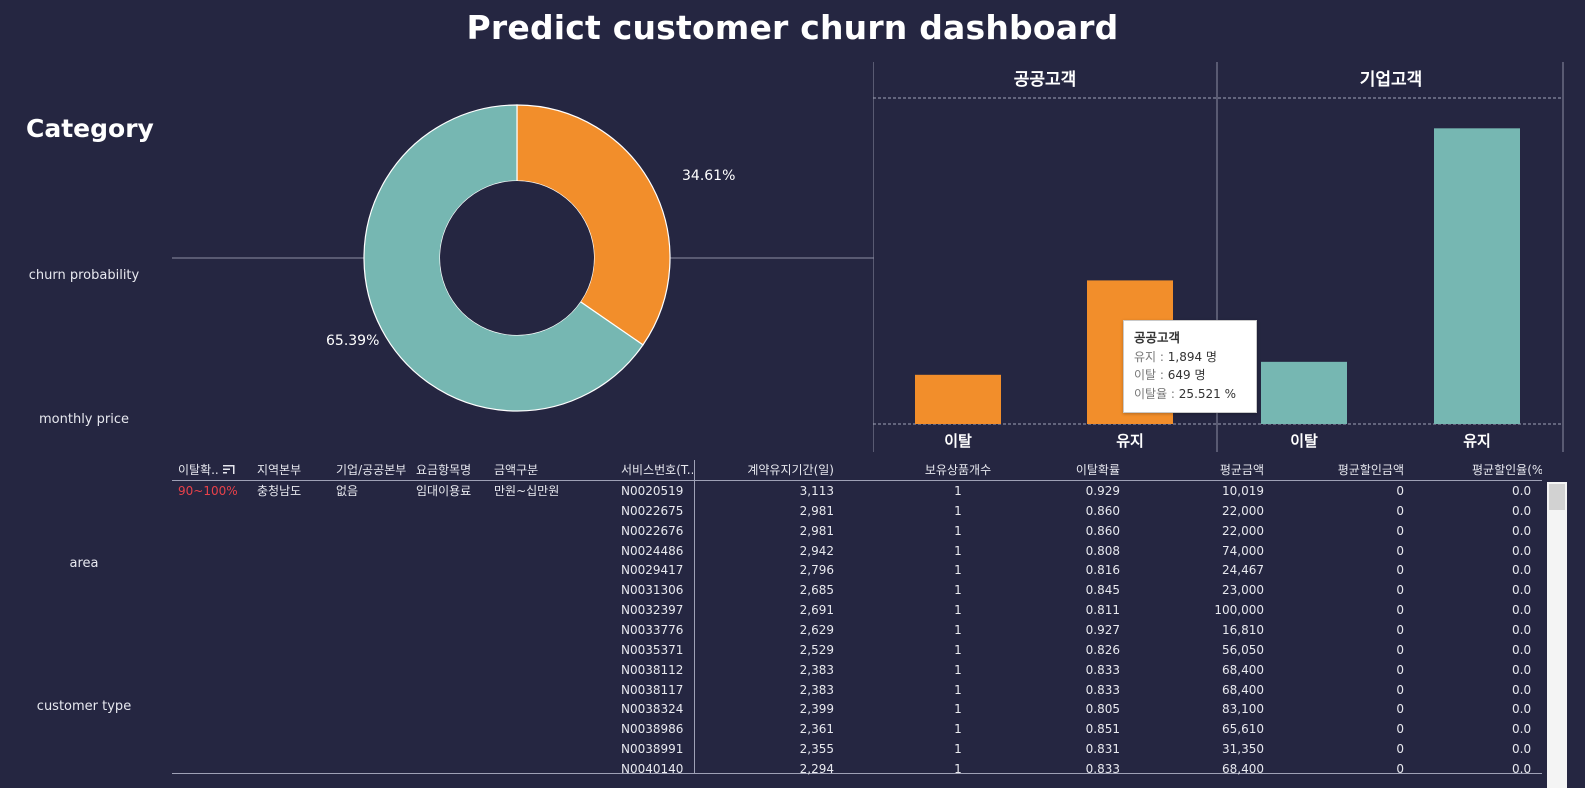  Describe the element at coordinates (1156, 393) in the screenshot. I see `tooltip-rate-label: 이탈율 :` at that location.